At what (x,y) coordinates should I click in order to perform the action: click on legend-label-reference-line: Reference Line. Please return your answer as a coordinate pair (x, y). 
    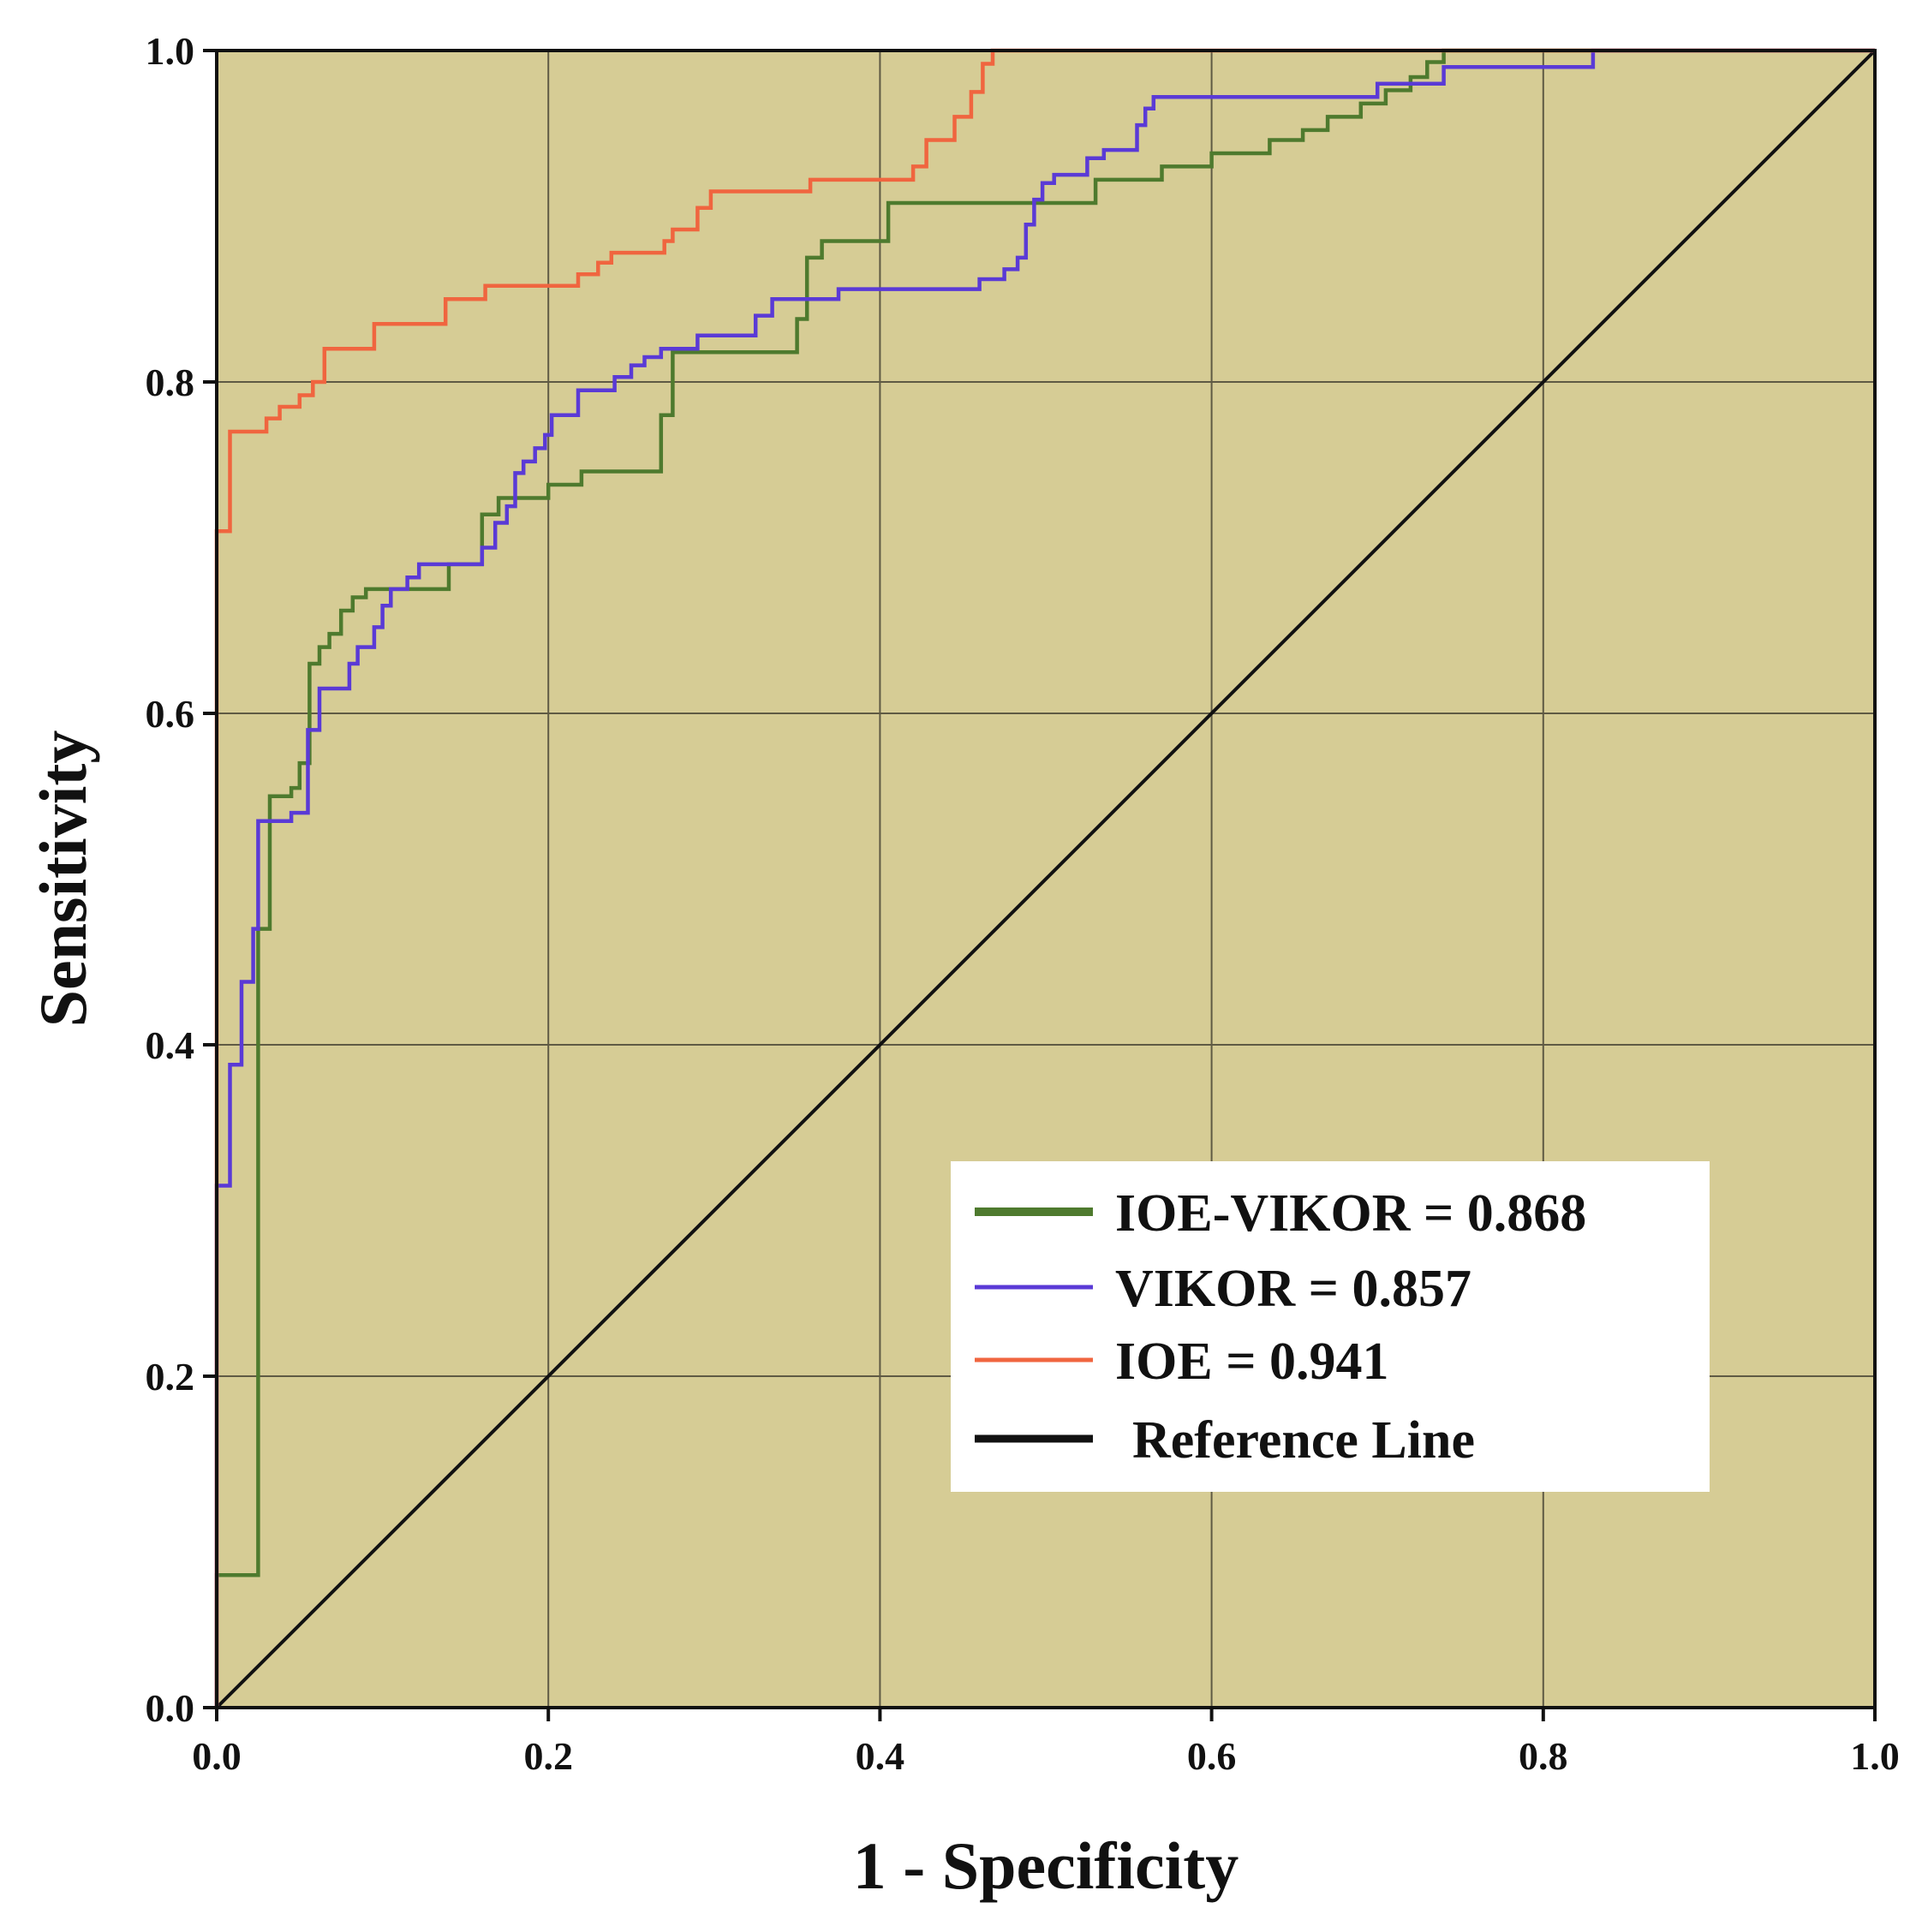
    Looking at the image, I should click on (1303, 1440).